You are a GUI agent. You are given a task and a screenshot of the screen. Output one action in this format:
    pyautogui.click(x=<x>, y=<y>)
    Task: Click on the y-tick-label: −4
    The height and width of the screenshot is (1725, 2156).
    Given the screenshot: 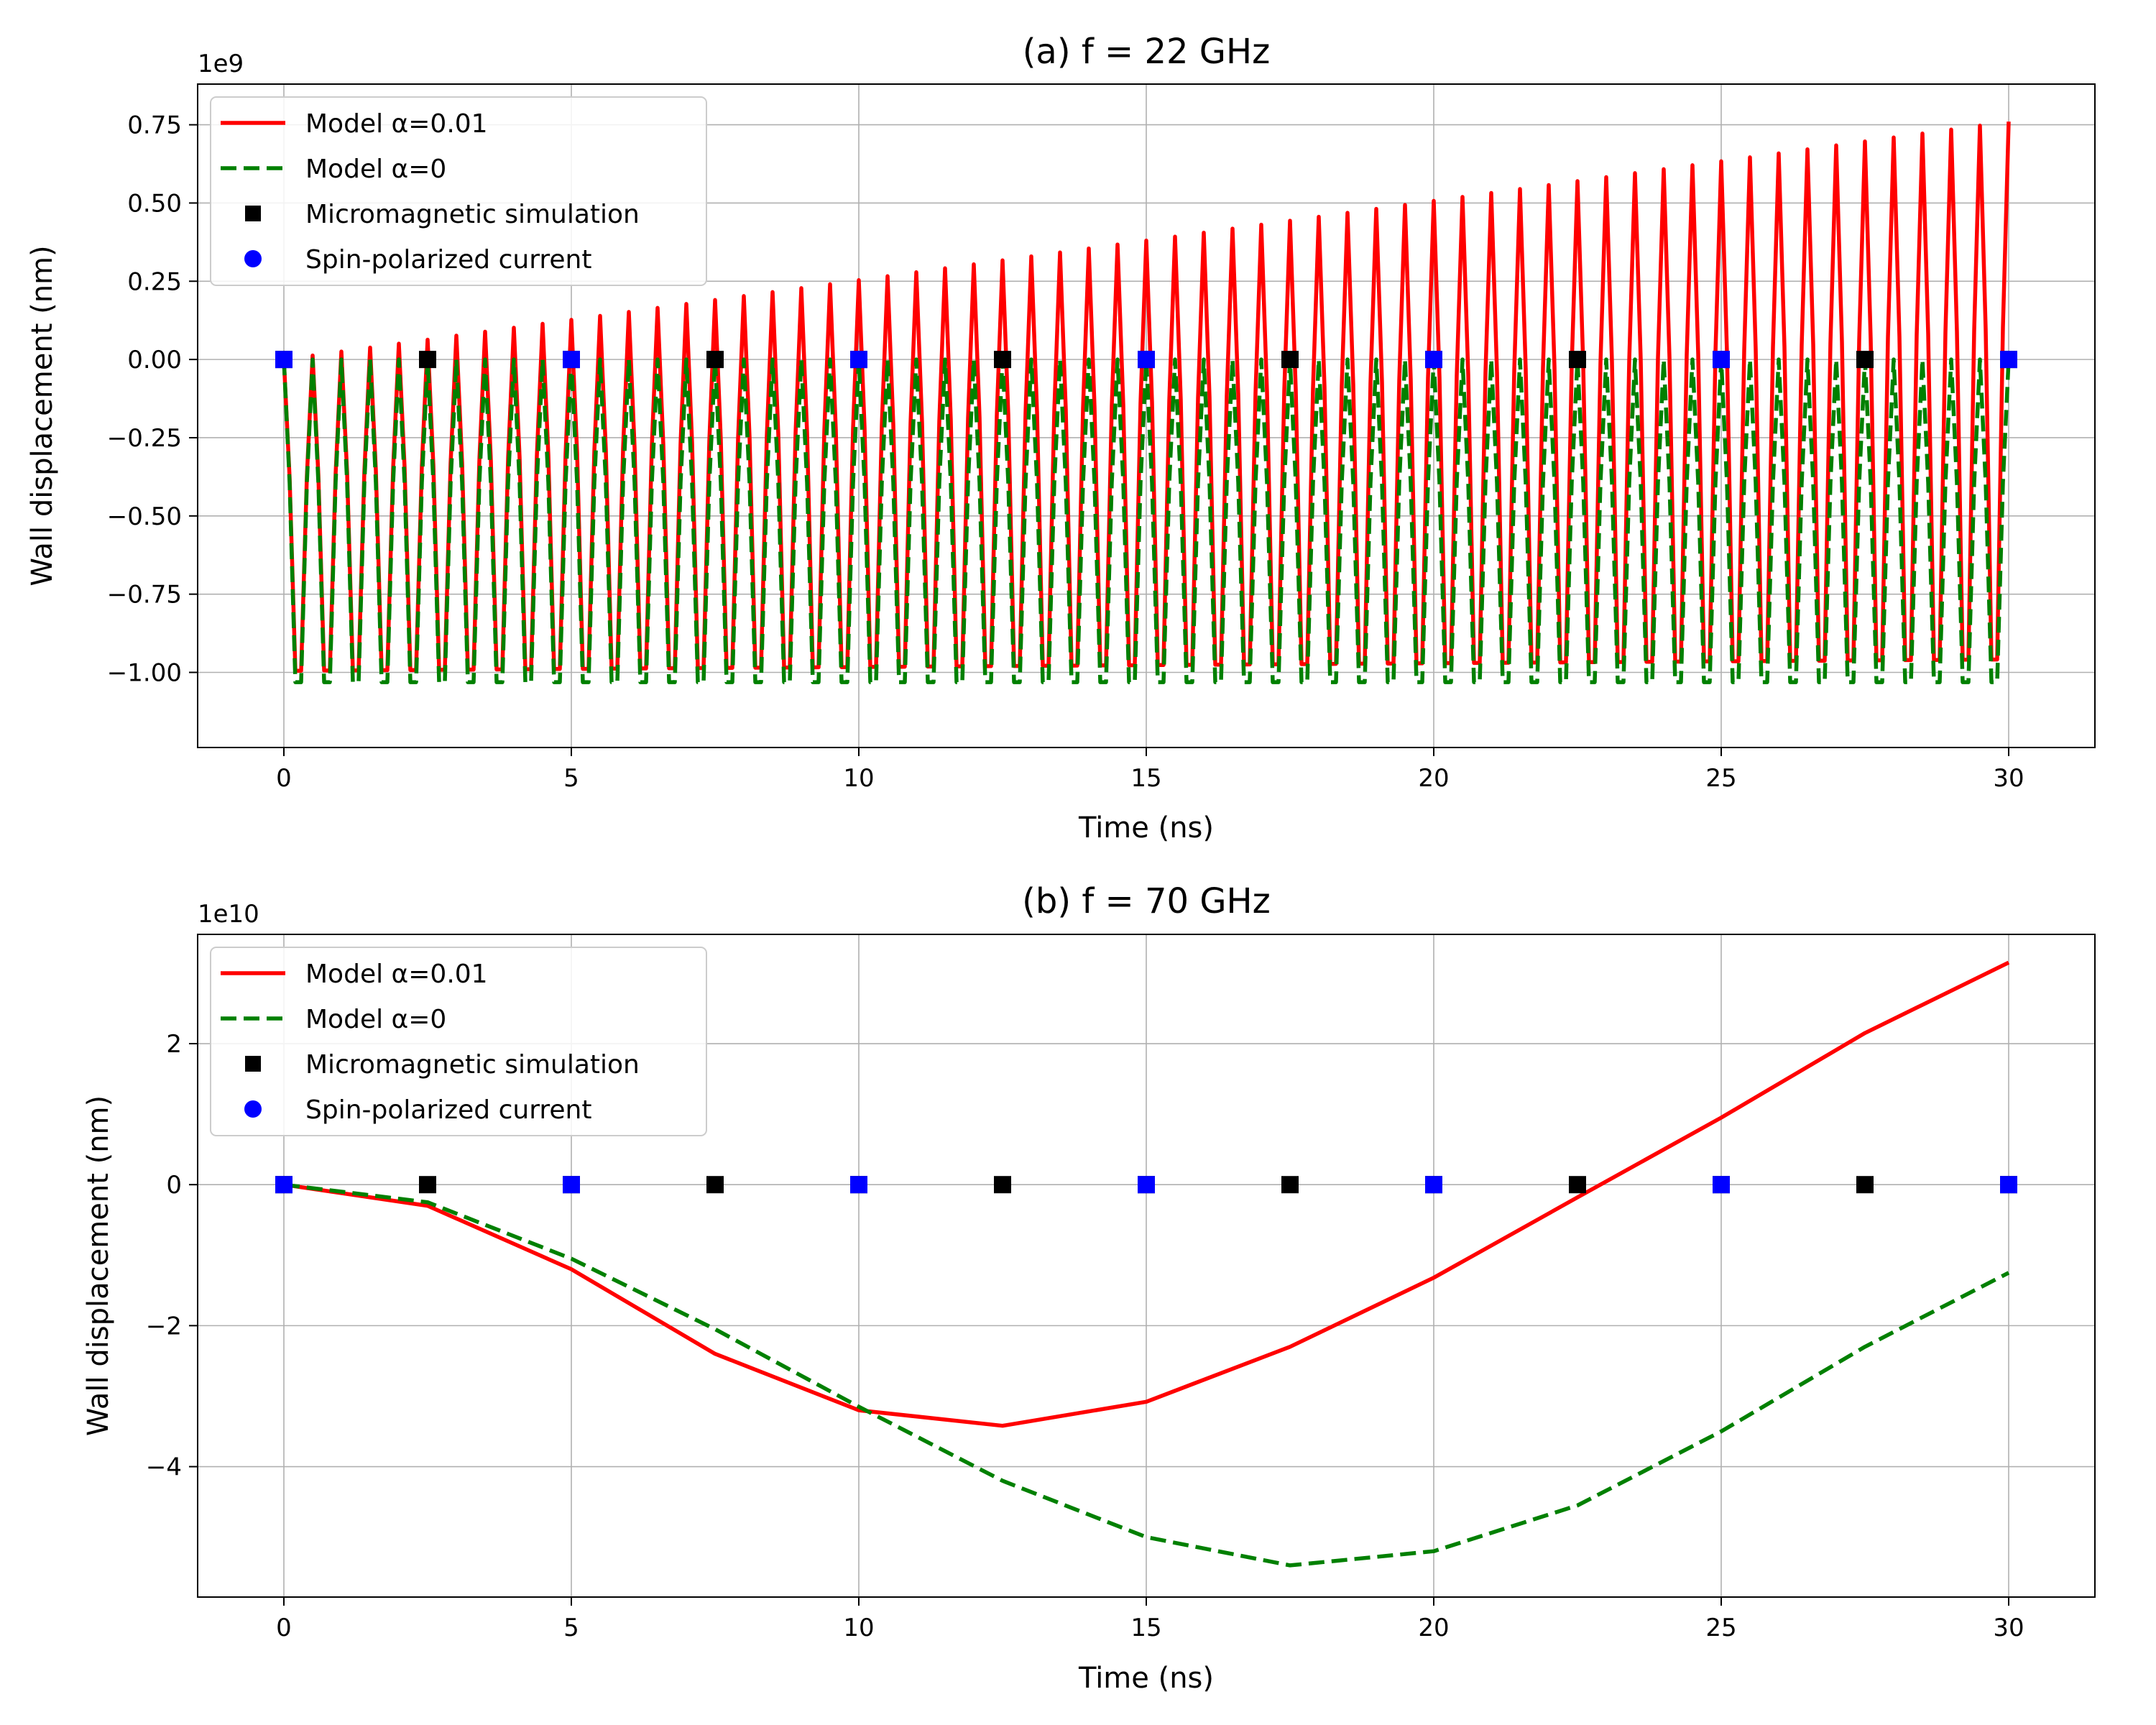 What is the action you would take?
    pyautogui.click(x=164, y=1467)
    